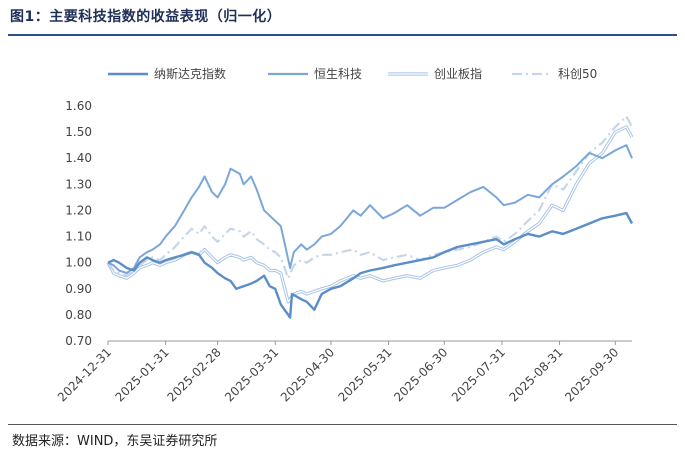  I want to click on legend-label: 创业板指, so click(458, 73).